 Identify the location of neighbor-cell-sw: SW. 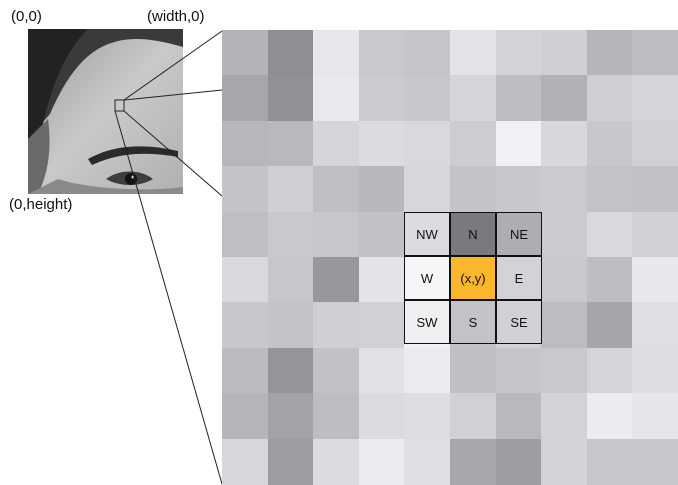
(427, 322).